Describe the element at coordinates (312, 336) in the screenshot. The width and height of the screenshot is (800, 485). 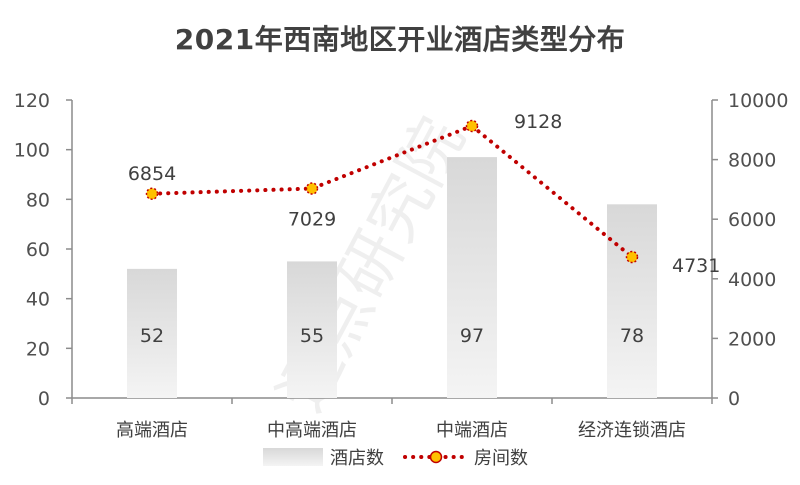
I see `bar-data-label: 55` at that location.